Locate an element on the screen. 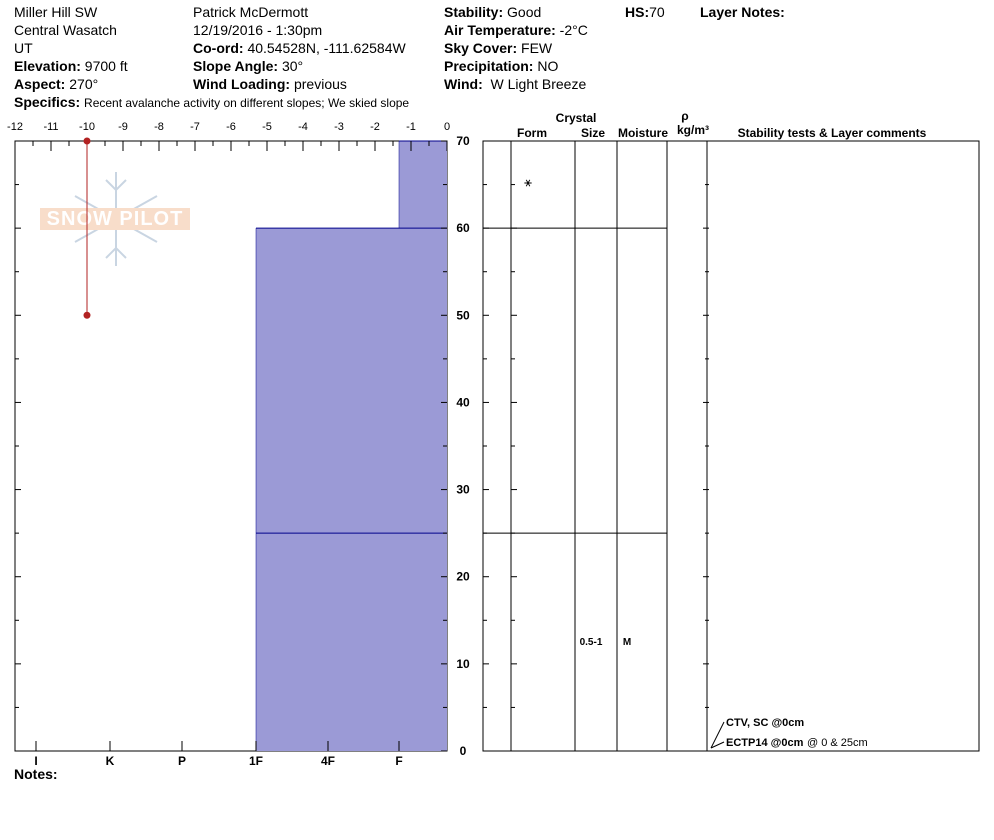  sky-cover: Sky Cover: FEW is located at coordinates (498, 48).